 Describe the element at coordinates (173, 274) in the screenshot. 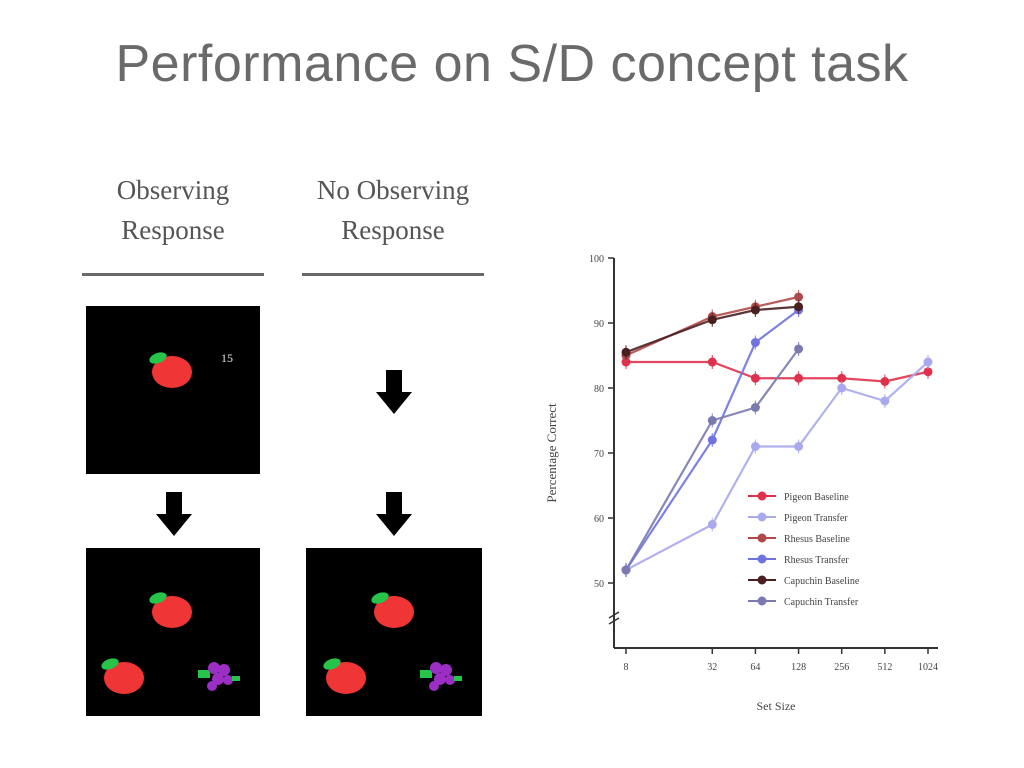

I see `observing-header-rule` at that location.